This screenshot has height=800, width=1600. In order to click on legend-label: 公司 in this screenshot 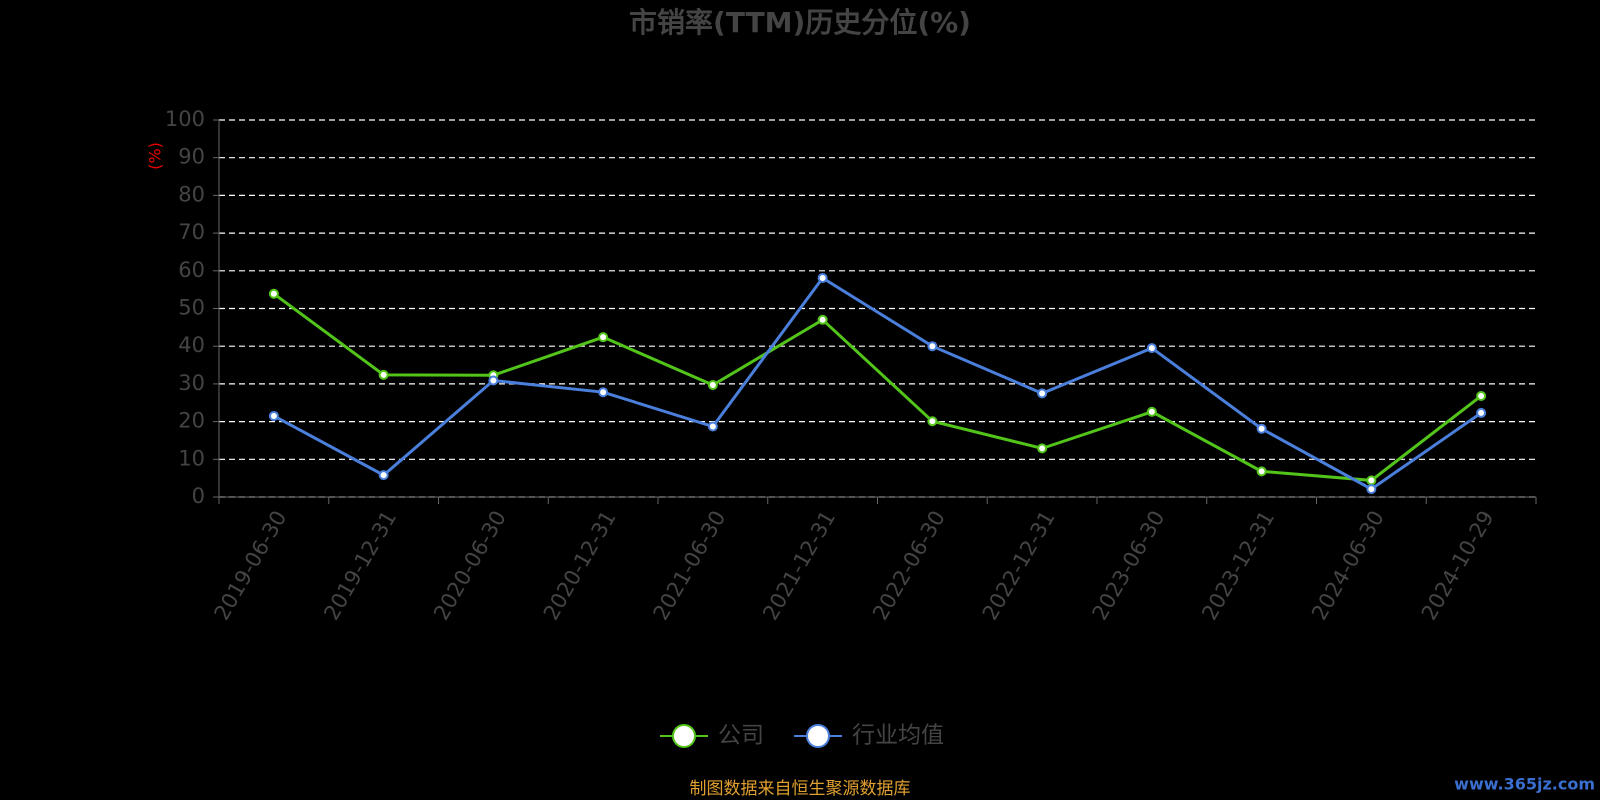, I will do `click(741, 736)`.